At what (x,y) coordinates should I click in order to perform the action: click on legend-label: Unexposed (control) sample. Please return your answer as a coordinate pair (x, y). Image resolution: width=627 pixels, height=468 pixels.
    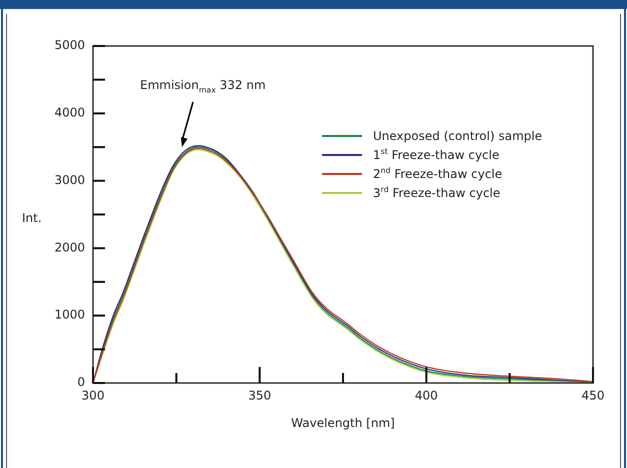
    Looking at the image, I should click on (457, 135).